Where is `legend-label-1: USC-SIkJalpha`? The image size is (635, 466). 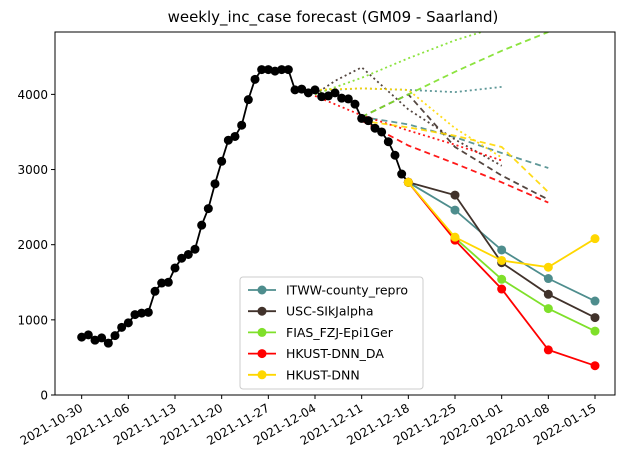
legend-label-1: USC-SIkJalpha is located at coordinates (330, 311).